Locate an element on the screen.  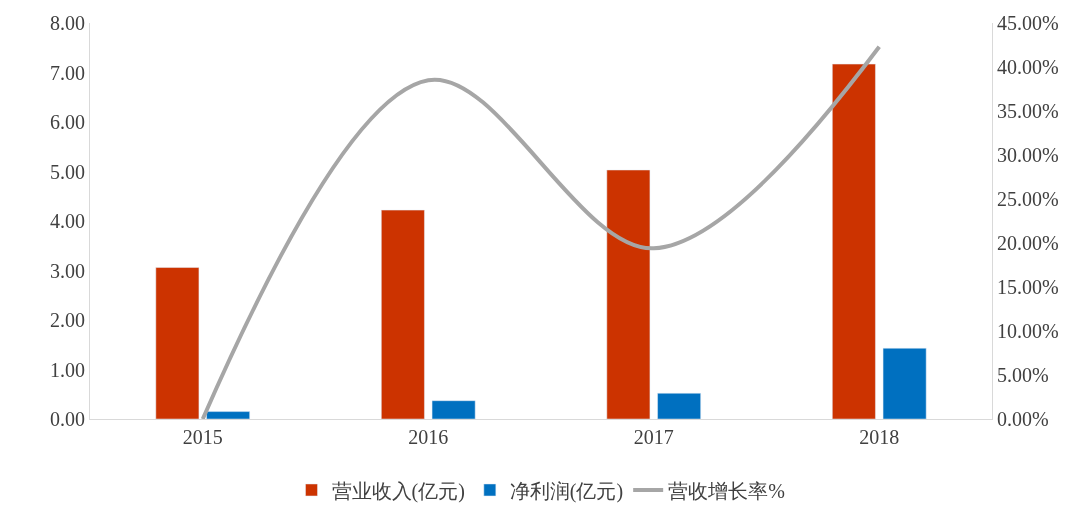
x-tick-label: 2015 is located at coordinates (202, 437).